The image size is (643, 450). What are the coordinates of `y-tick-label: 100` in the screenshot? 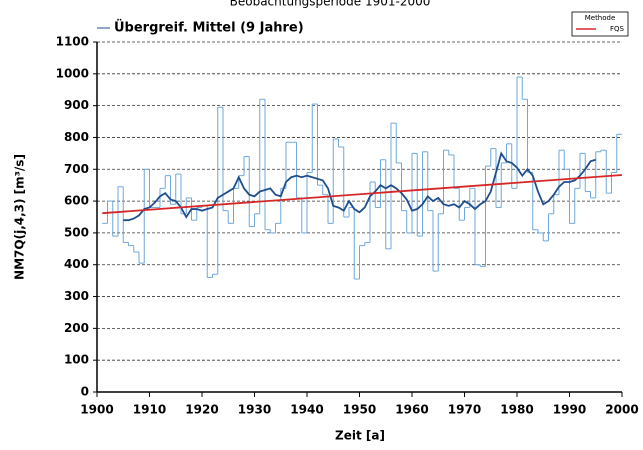 It's located at (76, 360).